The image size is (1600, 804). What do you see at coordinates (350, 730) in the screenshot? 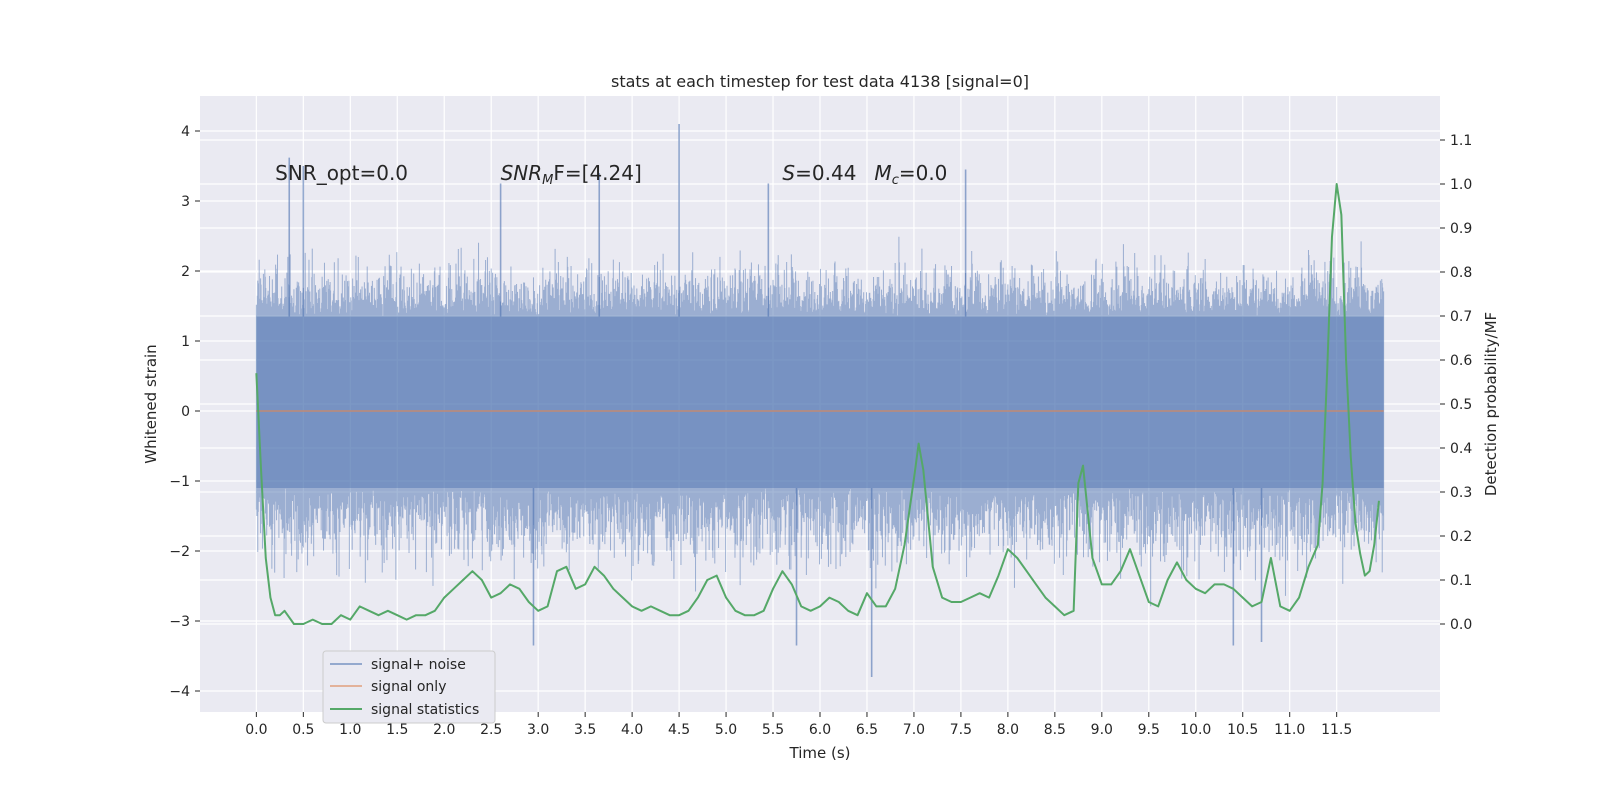
I see `x-tick-label: 1.0` at bounding box center [350, 730].